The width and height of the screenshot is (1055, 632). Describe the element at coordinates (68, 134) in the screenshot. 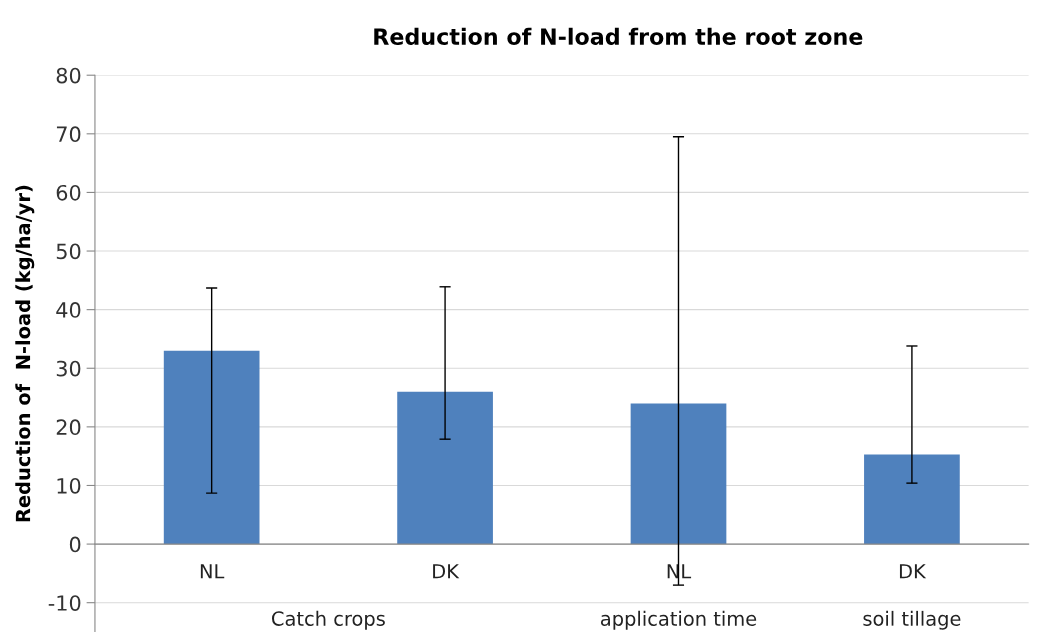

I see `y-tick-label: 70` at that location.